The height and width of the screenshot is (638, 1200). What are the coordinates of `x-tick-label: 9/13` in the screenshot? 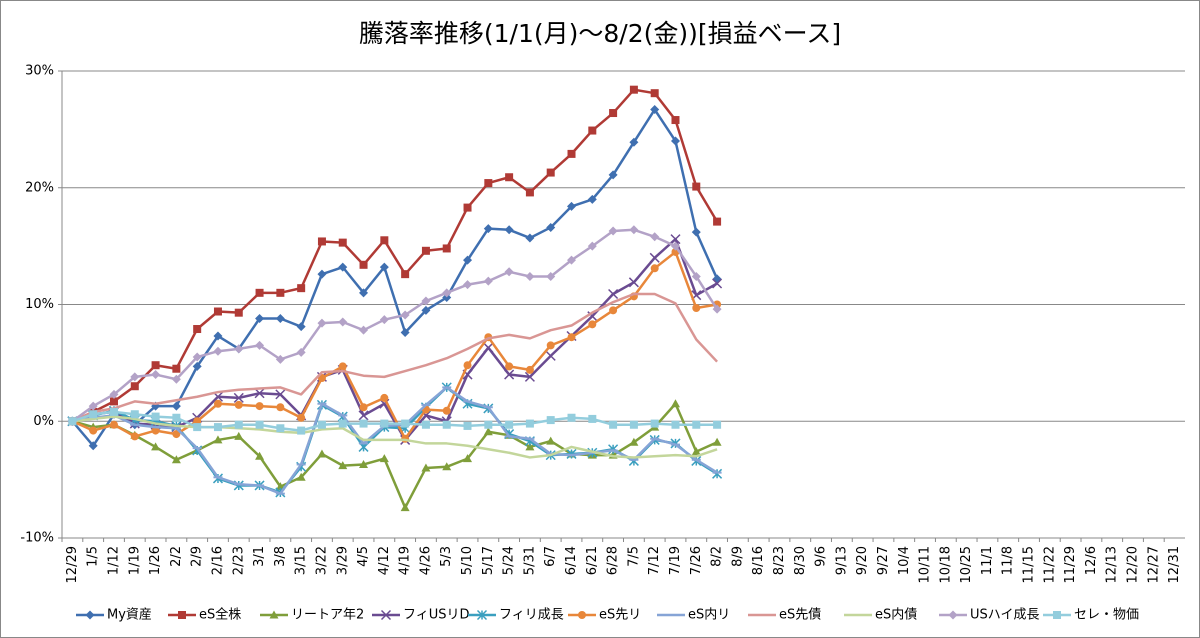 It's located at (841, 560).